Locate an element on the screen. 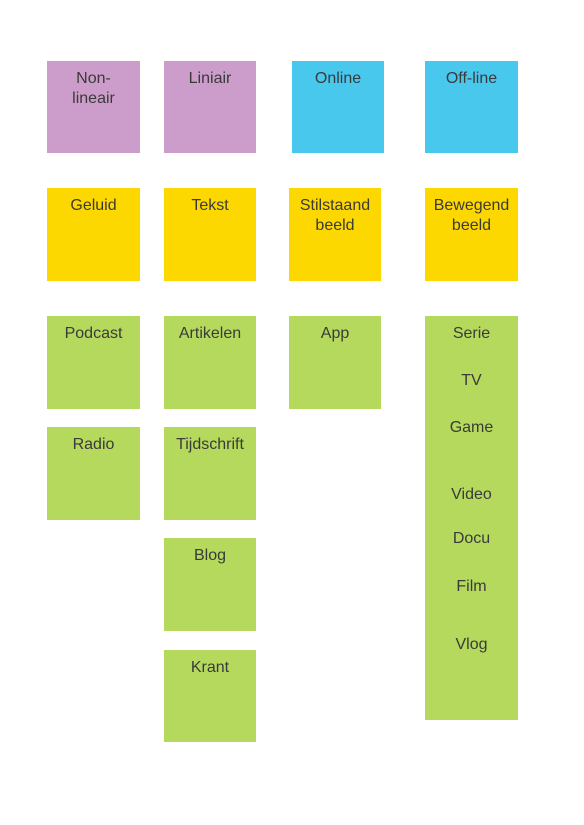  note-item: Vlog is located at coordinates (471, 644).